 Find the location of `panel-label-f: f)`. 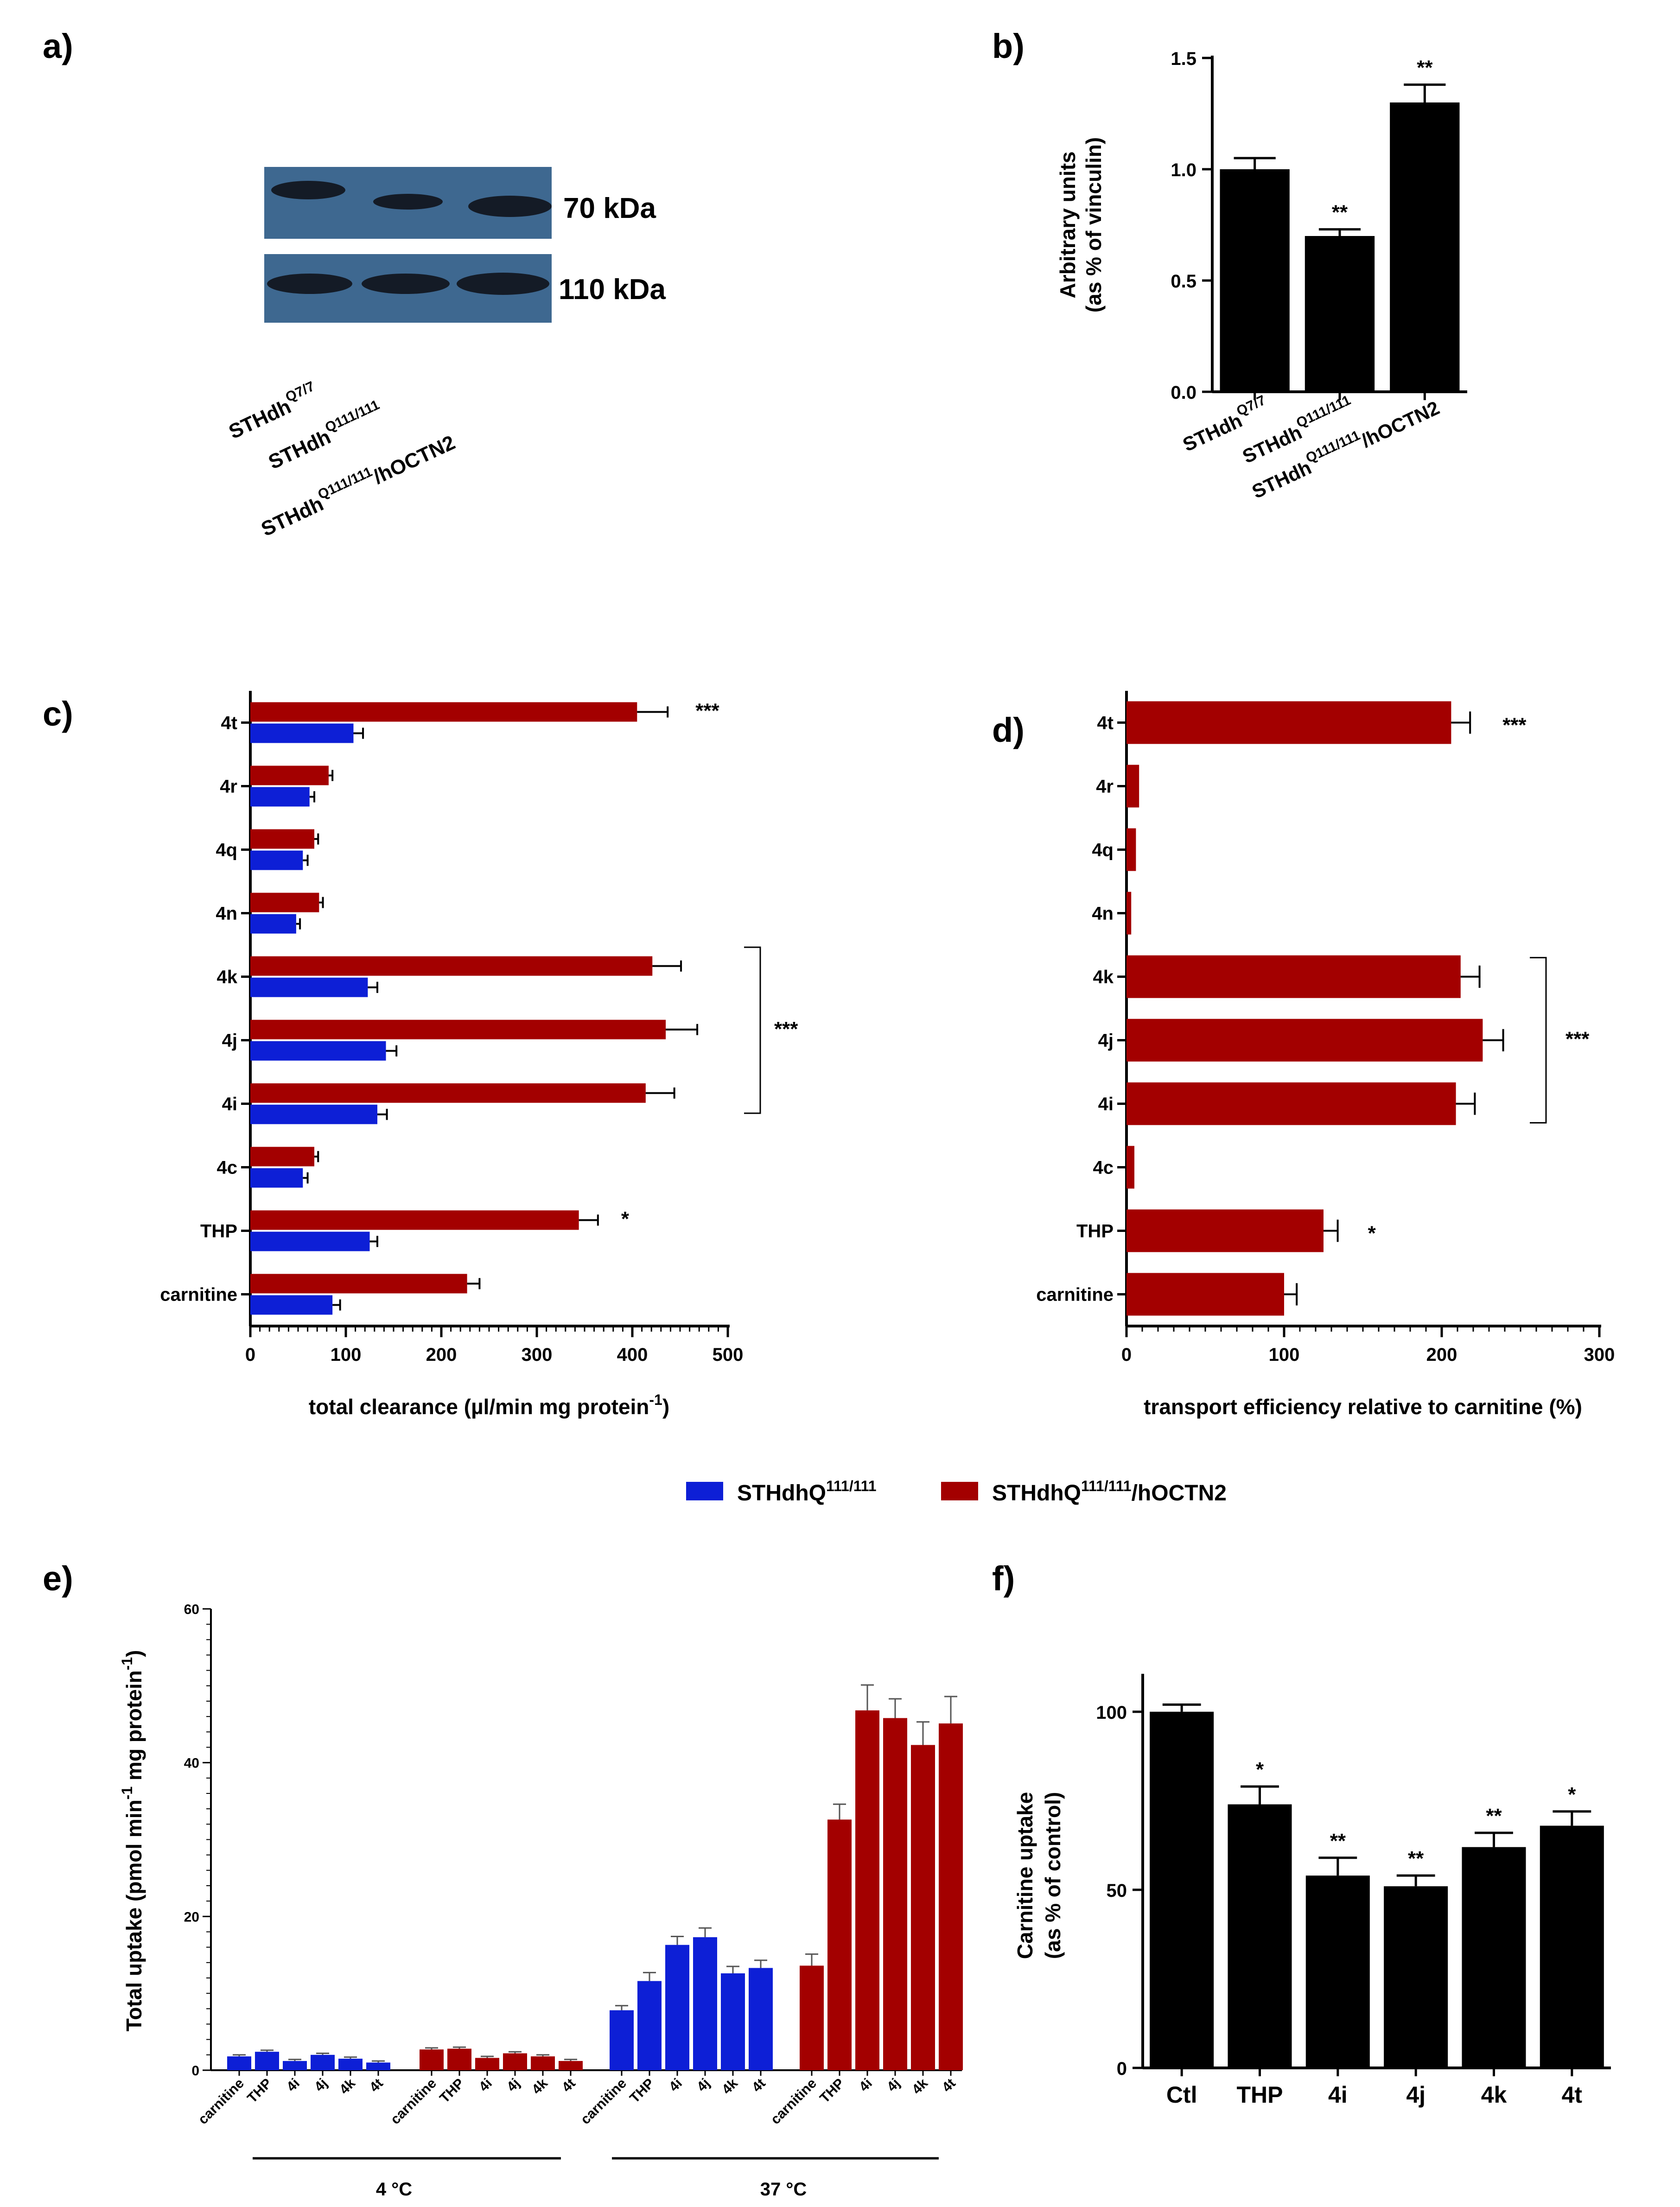

panel-label-f: f) is located at coordinates (1003, 1578).